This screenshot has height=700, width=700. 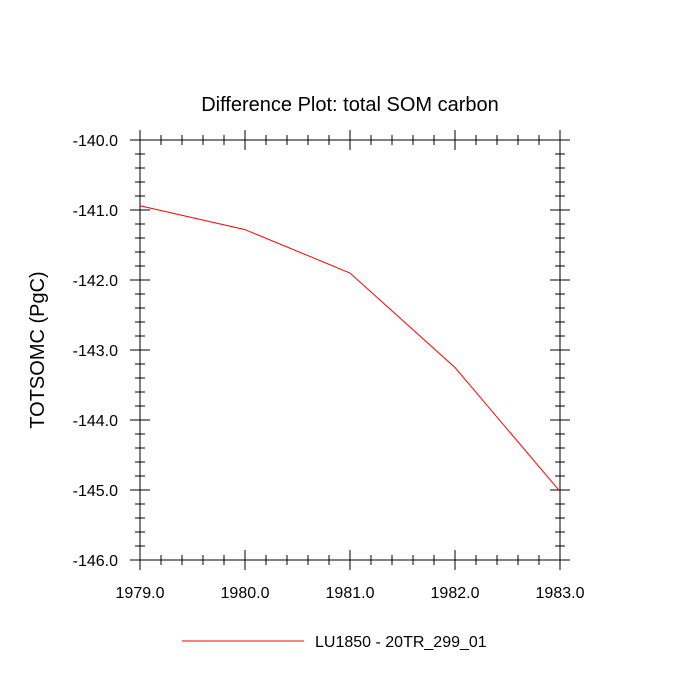 I want to click on y-tick-label: -142.0, so click(x=95, y=281).